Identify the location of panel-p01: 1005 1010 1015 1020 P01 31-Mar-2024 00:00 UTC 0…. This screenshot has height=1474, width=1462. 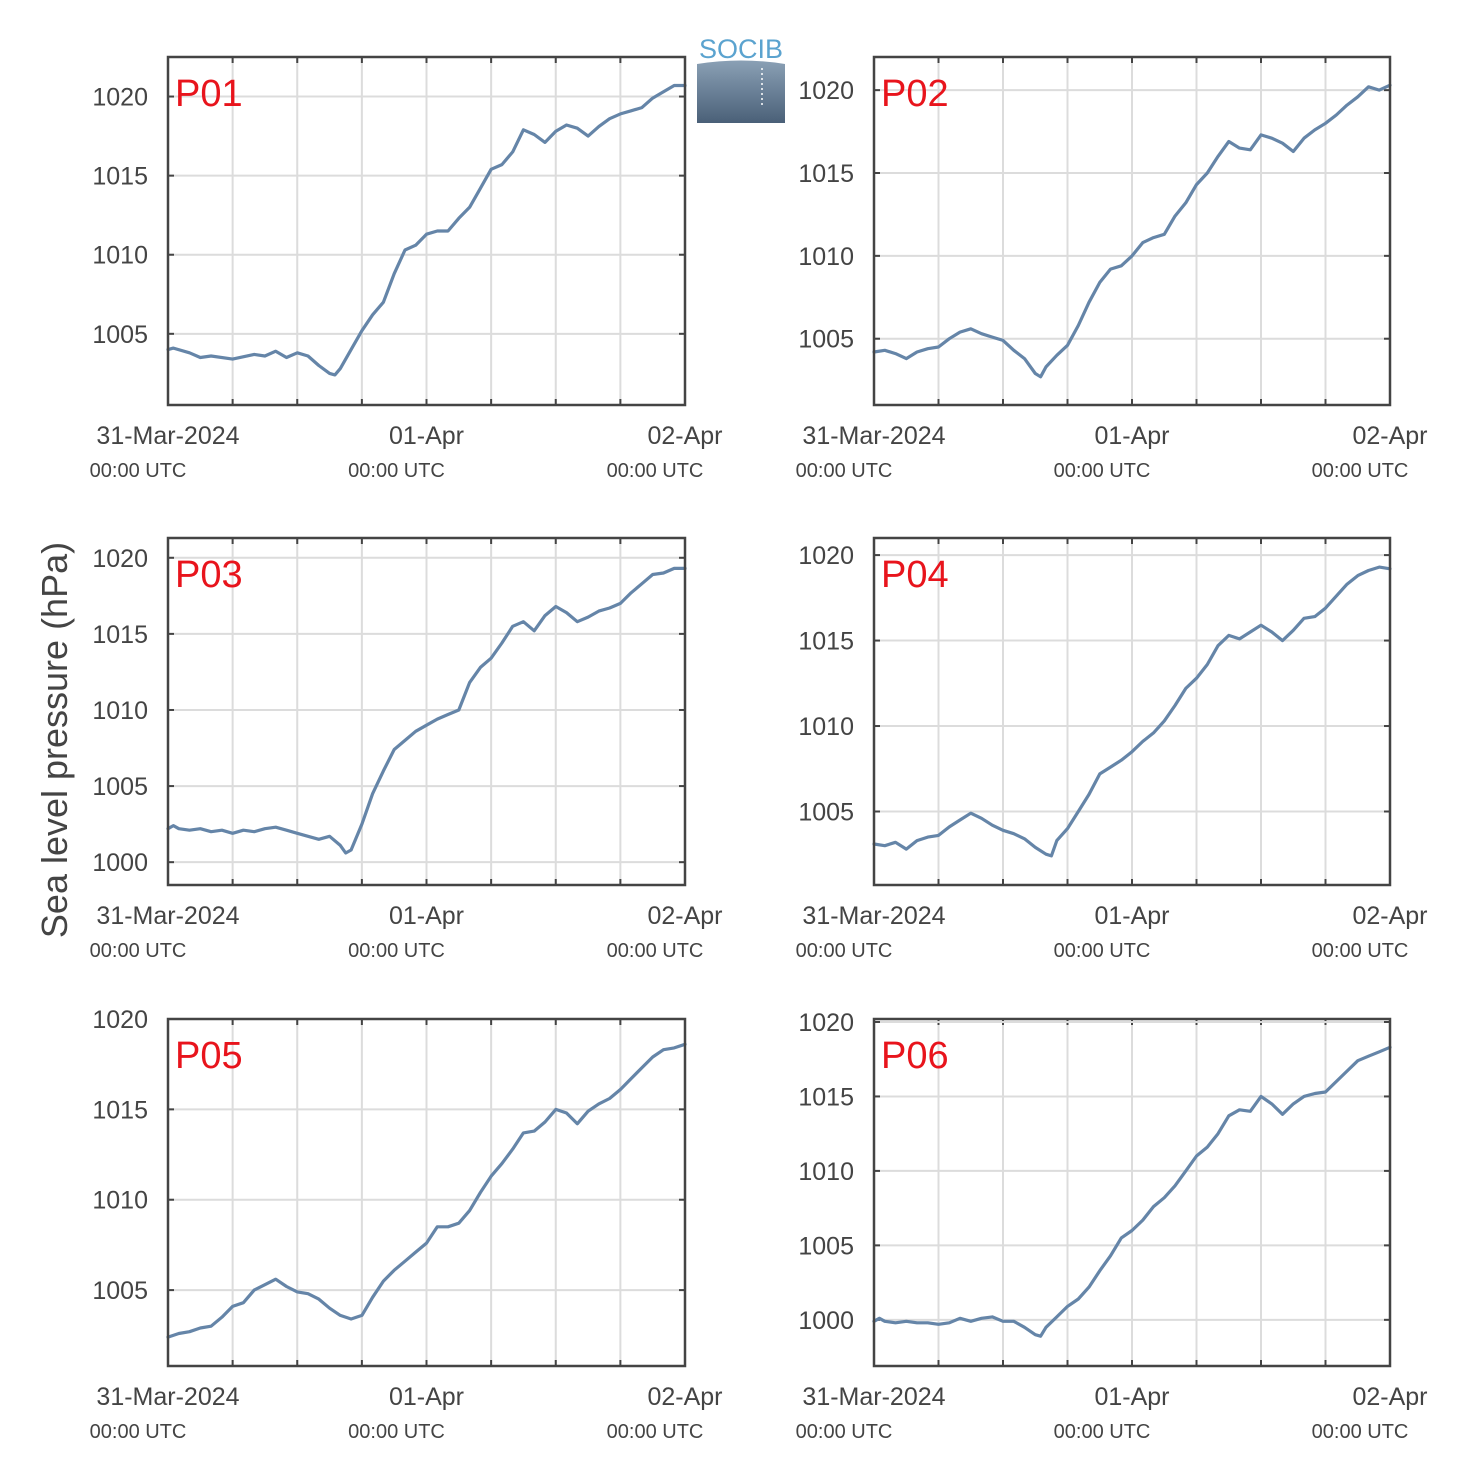
(406, 268).